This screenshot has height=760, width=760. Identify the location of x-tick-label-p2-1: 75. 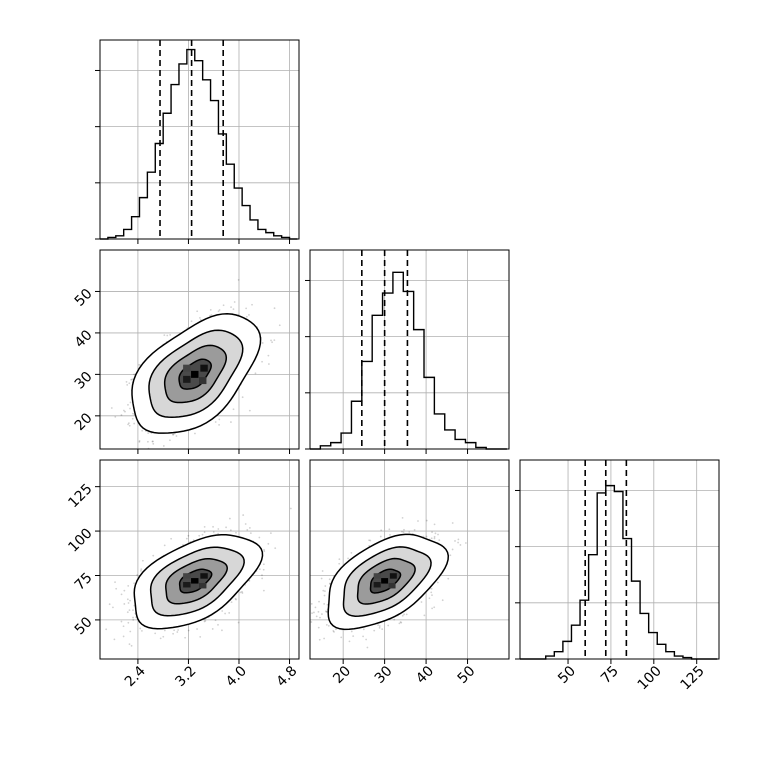
(610, 675).